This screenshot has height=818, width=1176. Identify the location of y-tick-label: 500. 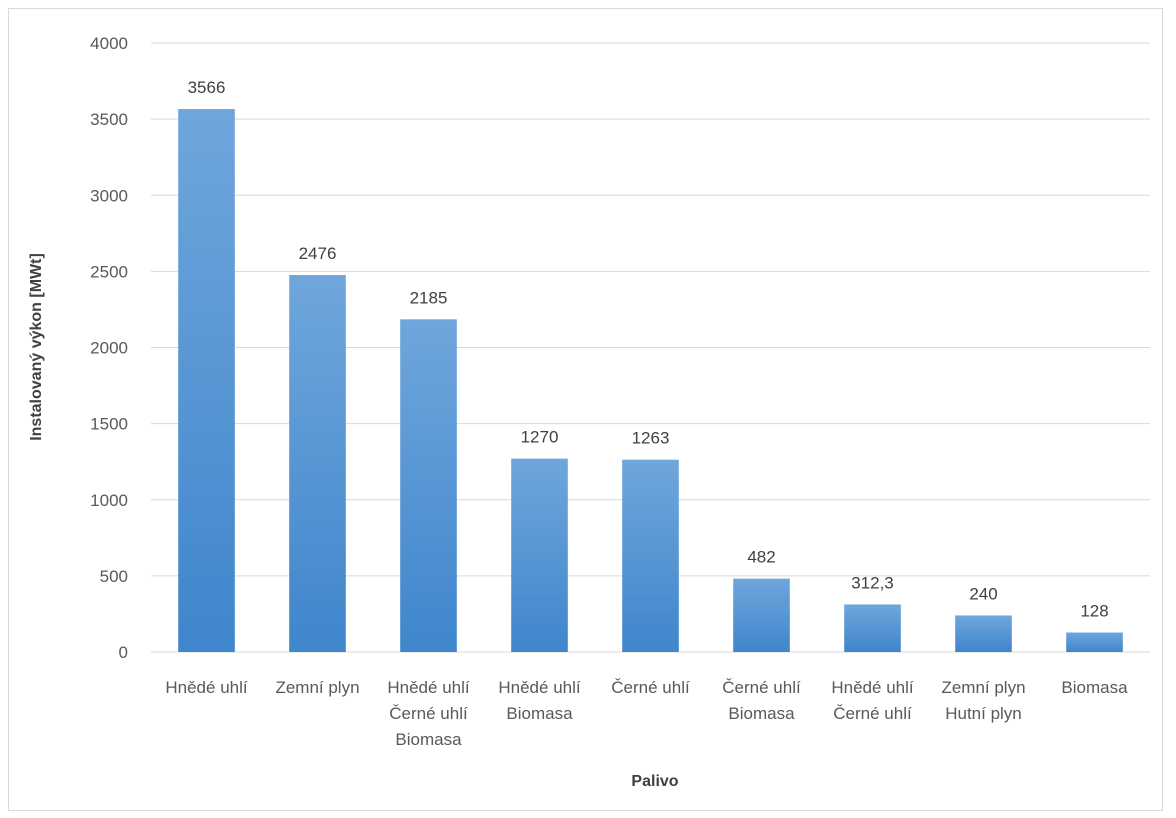
(114, 576).